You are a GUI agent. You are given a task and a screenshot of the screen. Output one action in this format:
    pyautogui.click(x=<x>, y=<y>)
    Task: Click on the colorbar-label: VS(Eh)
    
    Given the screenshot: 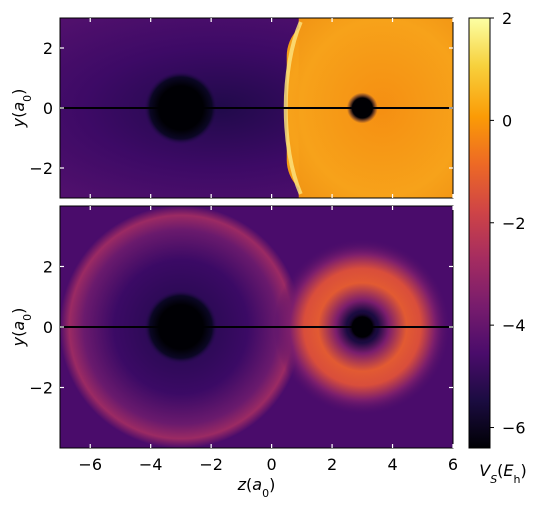 What is the action you would take?
    pyautogui.click(x=503, y=473)
    